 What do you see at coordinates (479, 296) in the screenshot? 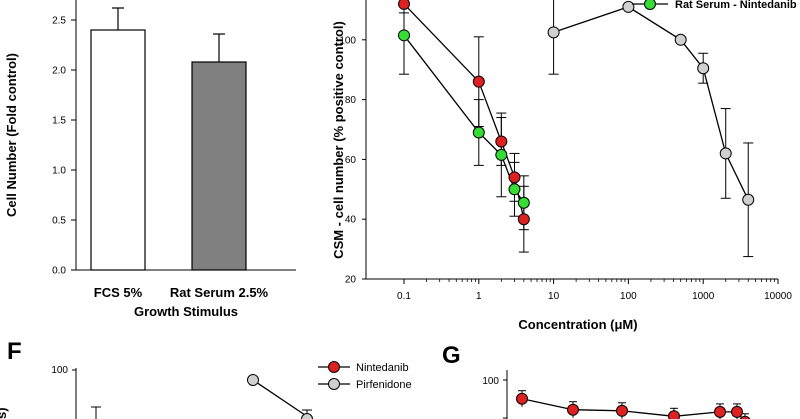
I see `line-x-tick-label: 1` at bounding box center [479, 296].